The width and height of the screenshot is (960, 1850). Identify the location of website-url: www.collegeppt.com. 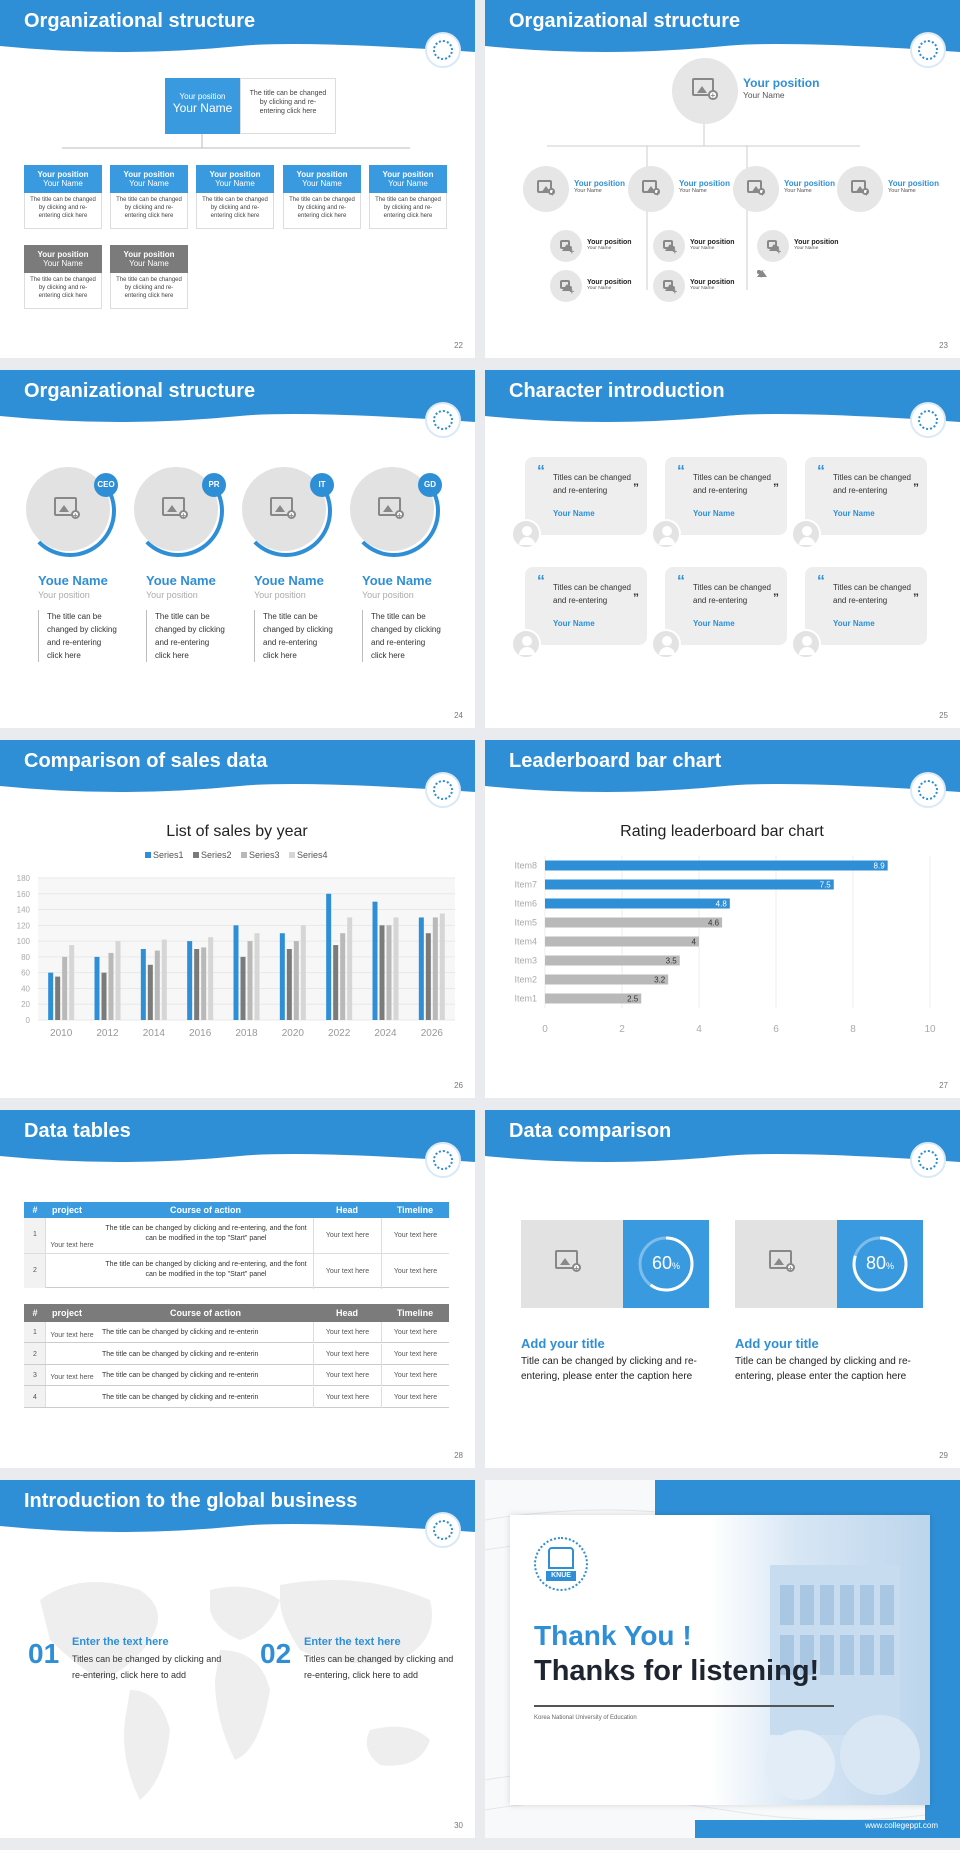
(901, 1825).